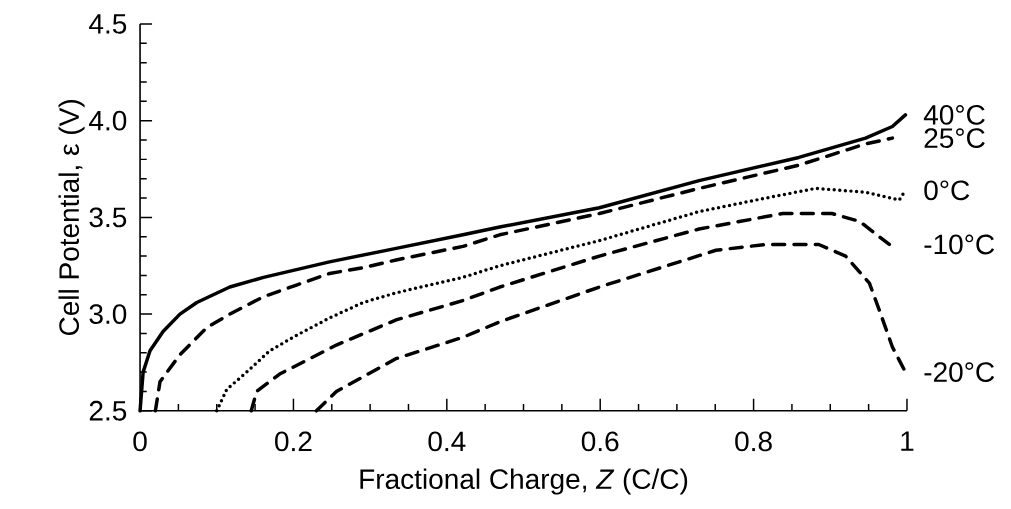 The height and width of the screenshot is (509, 1011). What do you see at coordinates (108, 410) in the screenshot?
I see `y-tick-label: 2.5` at bounding box center [108, 410].